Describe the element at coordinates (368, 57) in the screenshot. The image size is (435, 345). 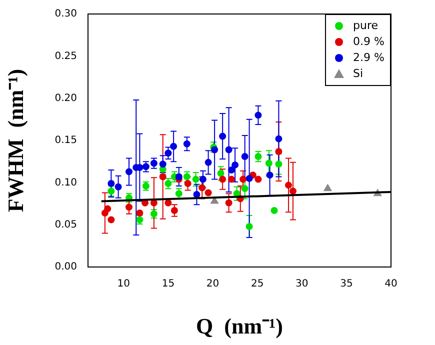
I see `legend-label: 2.9 %` at that location.